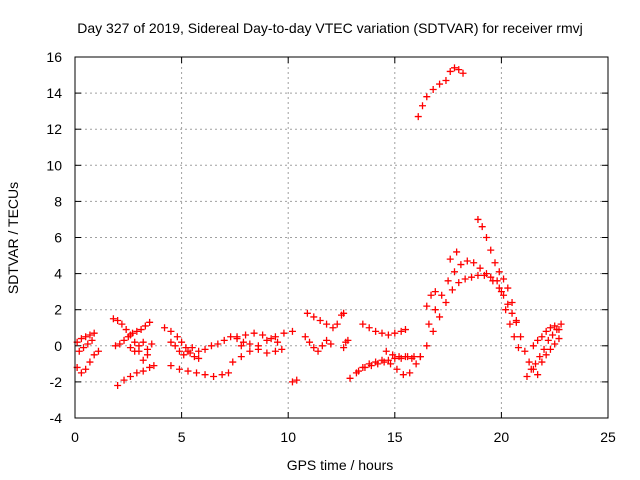 The width and height of the screenshot is (640, 480). Describe the element at coordinates (182, 437) in the screenshot. I see `x-tick-label: 5` at that location.